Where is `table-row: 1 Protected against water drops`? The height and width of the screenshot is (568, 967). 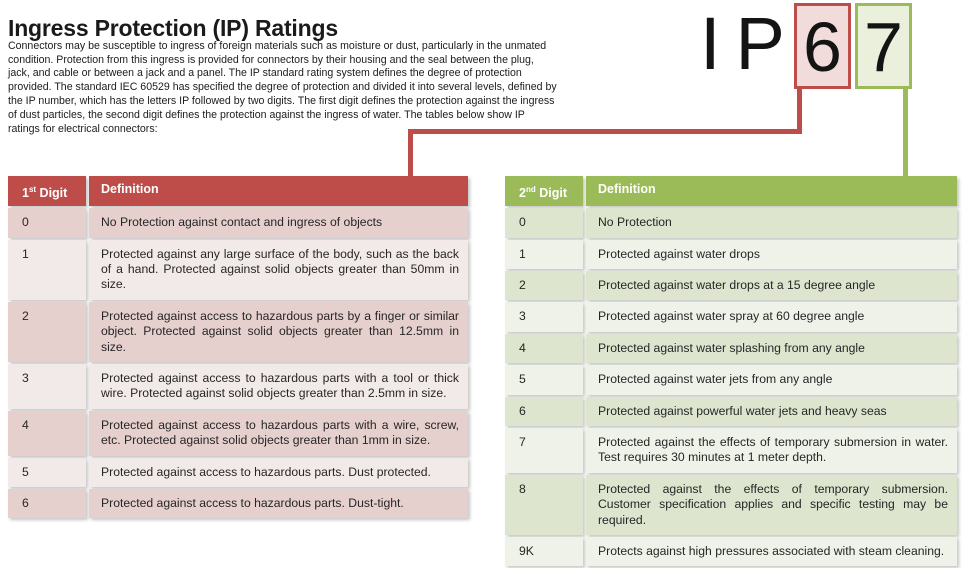 table-row: 1 Protected against water drops is located at coordinates (731, 254).